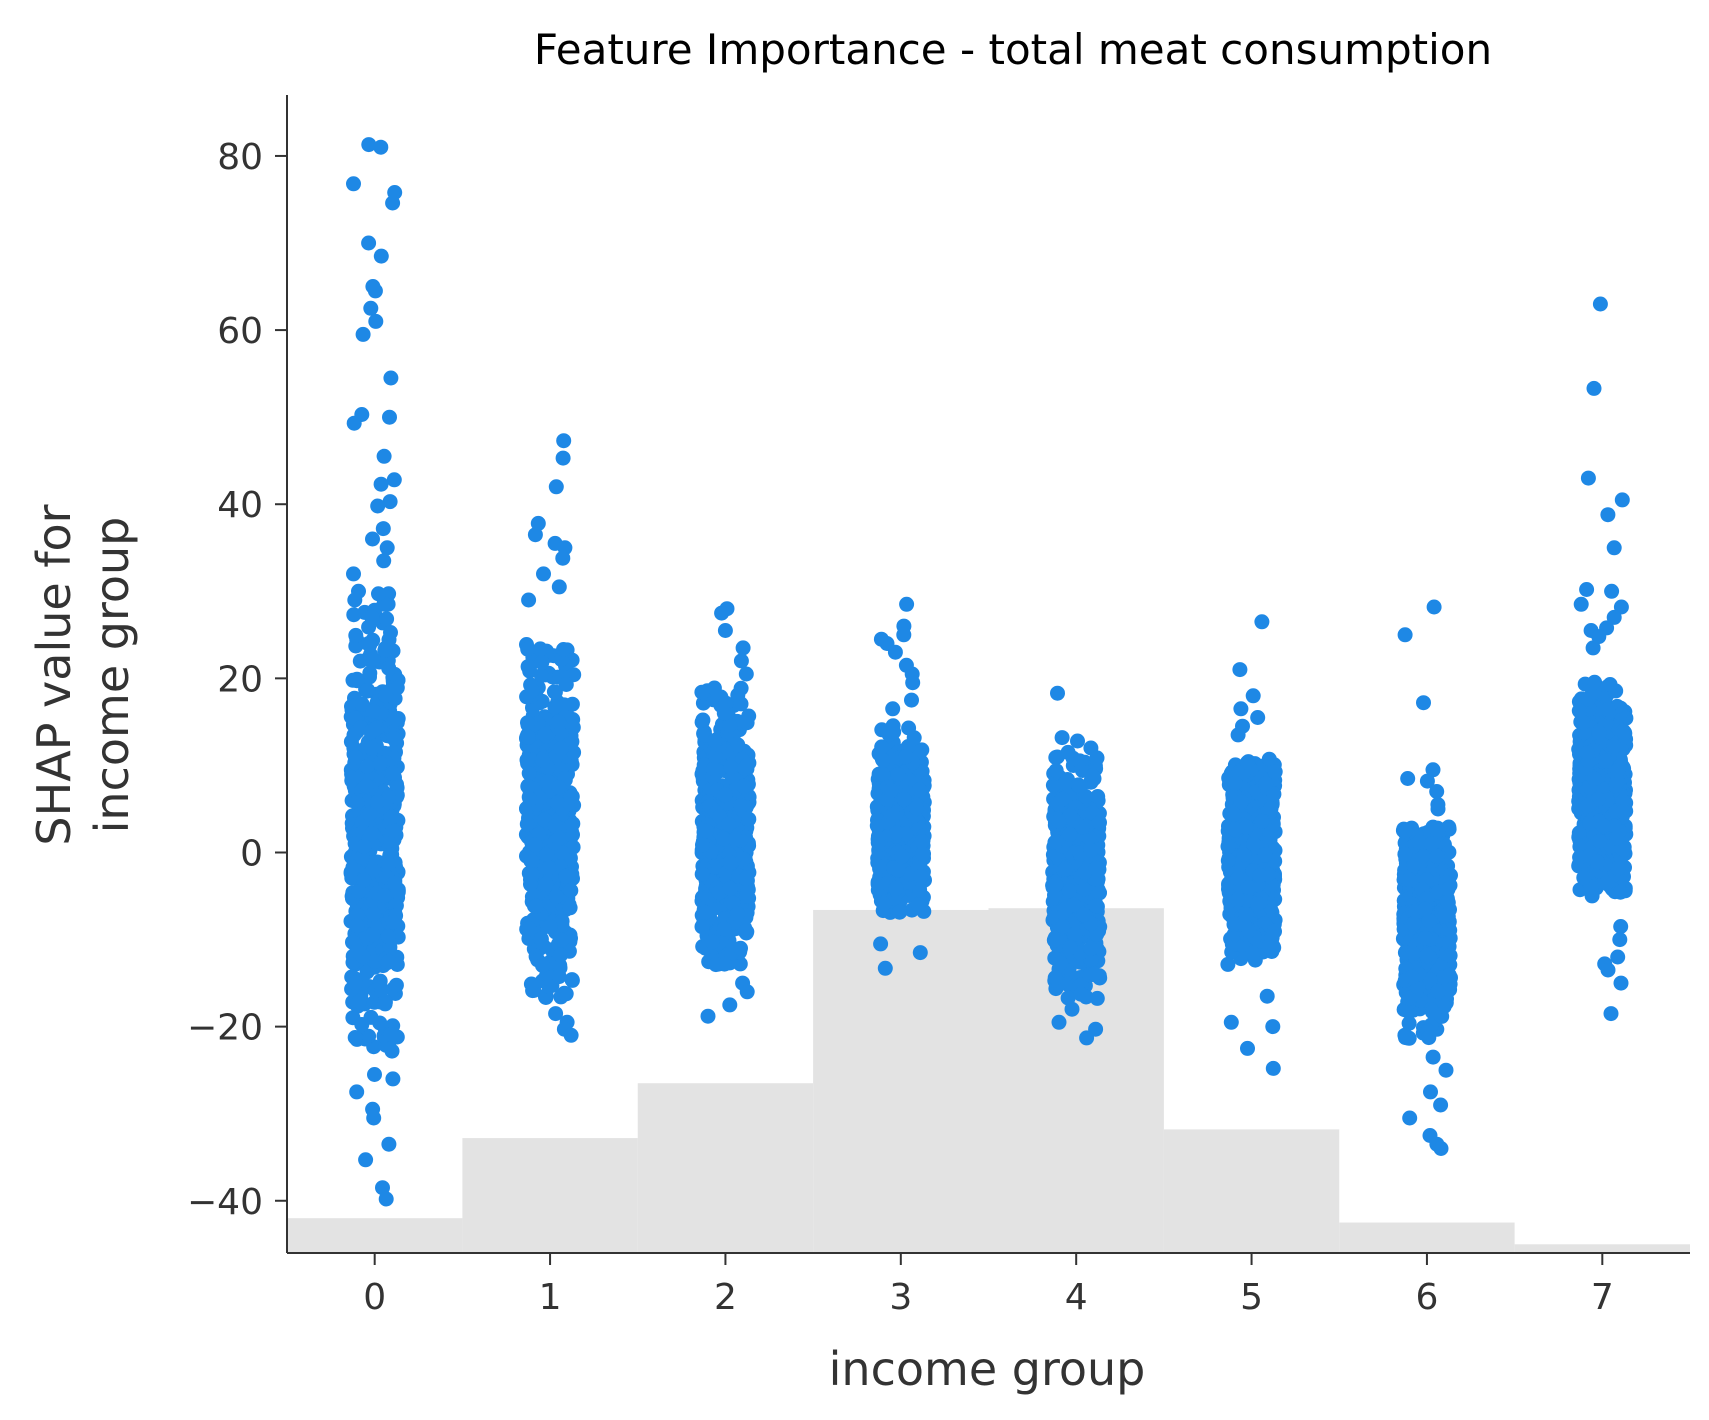  What do you see at coordinates (725, 1297) in the screenshot?
I see `x-tick-label: 2` at bounding box center [725, 1297].